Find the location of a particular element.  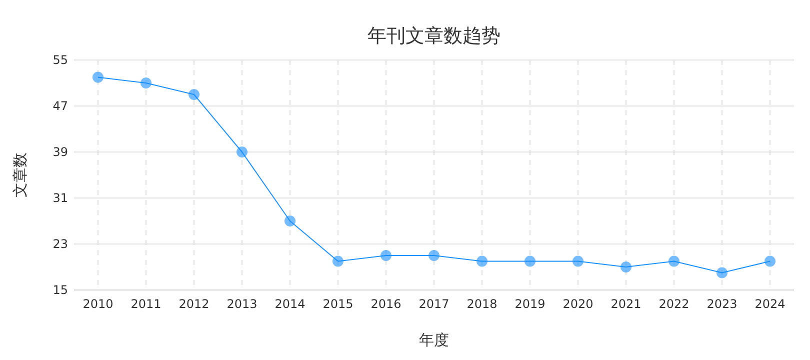

chart-title: 年刊文章数趋势 is located at coordinates (434, 36).